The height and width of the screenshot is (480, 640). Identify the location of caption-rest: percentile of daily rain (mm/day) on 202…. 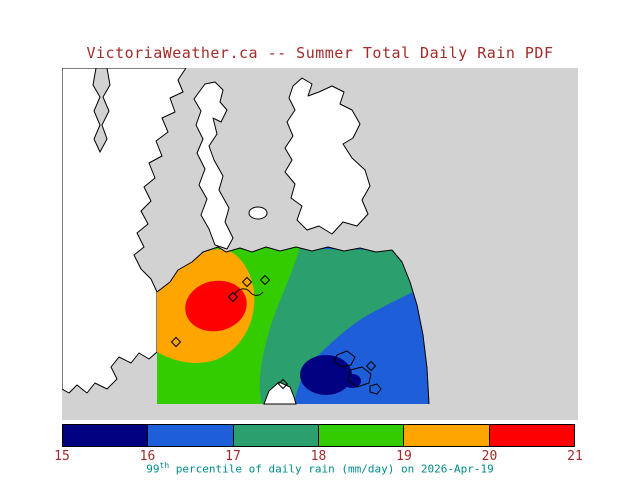
(331, 469).